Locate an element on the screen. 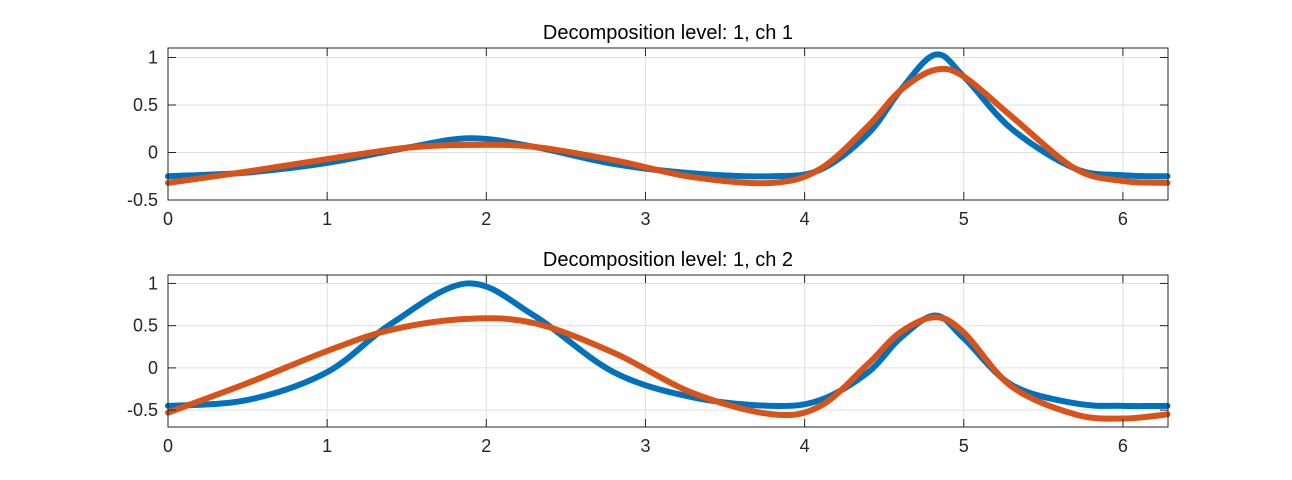  chart-title-ch1: Decomposition level: 1, ch 1 is located at coordinates (668, 33).